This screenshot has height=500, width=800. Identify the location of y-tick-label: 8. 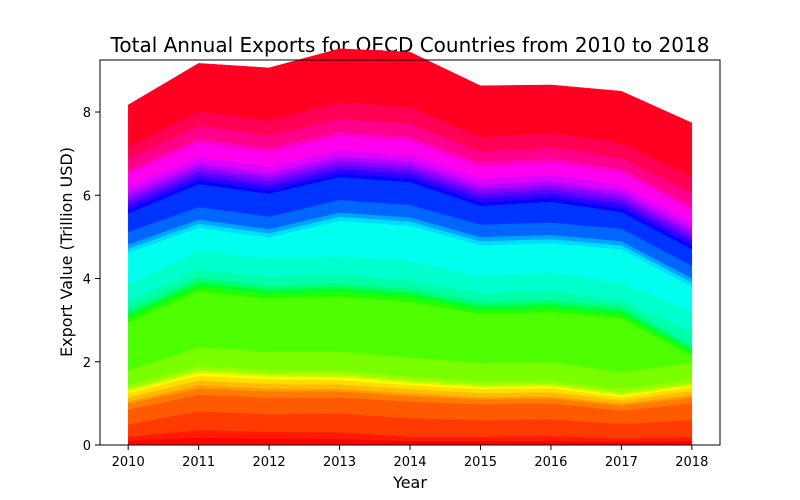
(87, 113).